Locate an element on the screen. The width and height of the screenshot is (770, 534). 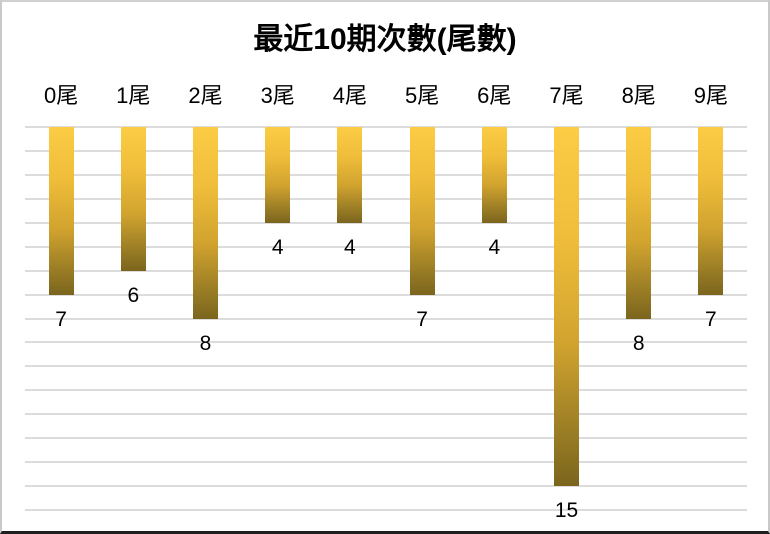
bar-0尾 is located at coordinates (61, 211).